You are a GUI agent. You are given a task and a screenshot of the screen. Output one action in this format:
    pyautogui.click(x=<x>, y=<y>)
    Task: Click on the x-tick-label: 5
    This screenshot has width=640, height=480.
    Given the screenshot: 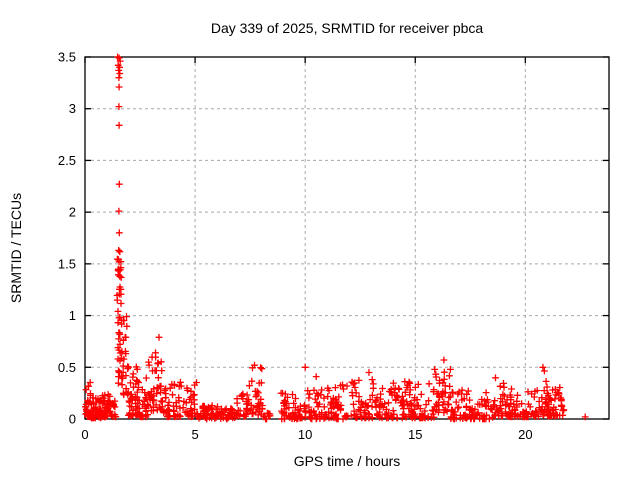 What is the action you would take?
    pyautogui.click(x=194, y=434)
    